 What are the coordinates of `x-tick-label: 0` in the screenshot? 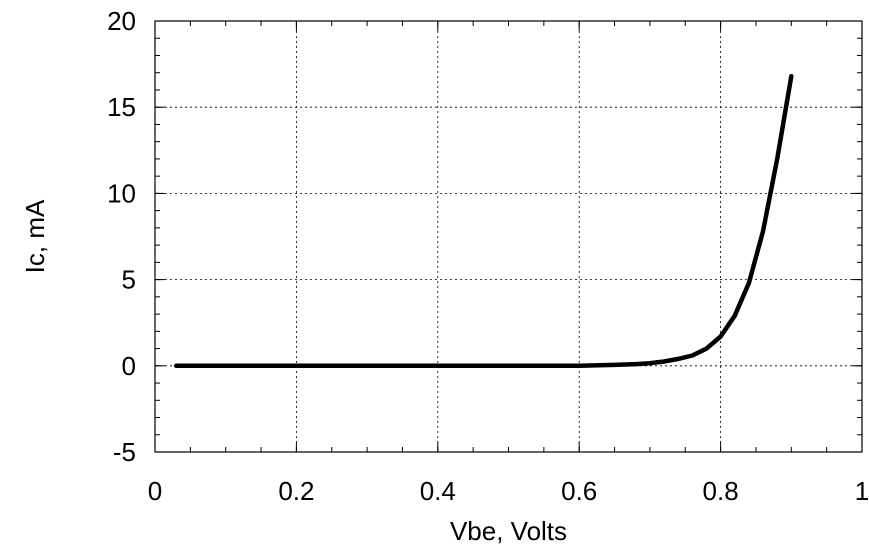 It's located at (155, 491).